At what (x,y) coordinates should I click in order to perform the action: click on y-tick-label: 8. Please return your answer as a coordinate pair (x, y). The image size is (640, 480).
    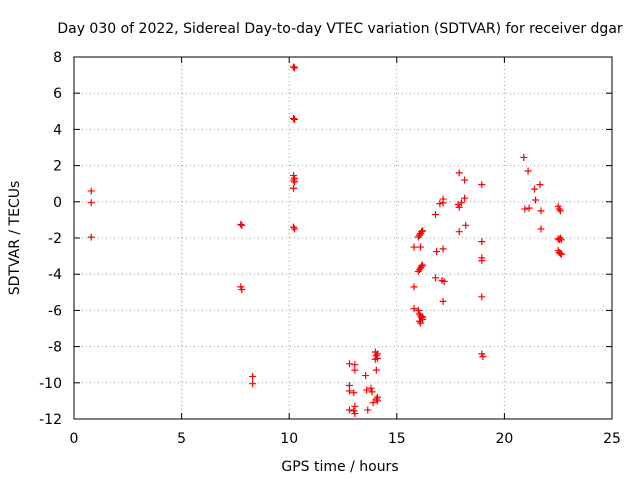
    Looking at the image, I should click on (57, 58).